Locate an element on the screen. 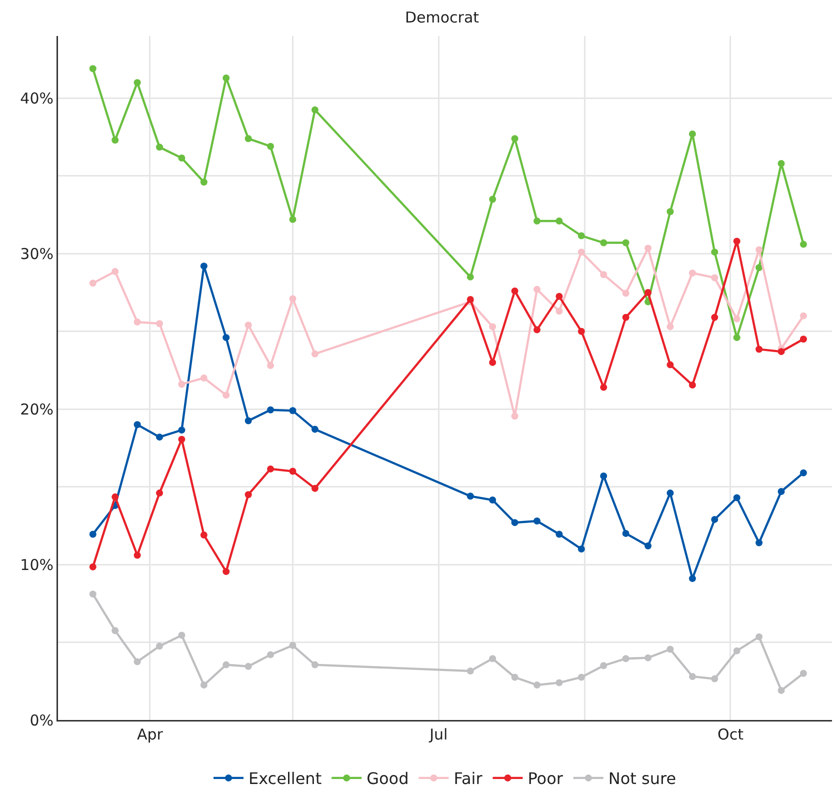  legend-label: Not sure is located at coordinates (642, 778).